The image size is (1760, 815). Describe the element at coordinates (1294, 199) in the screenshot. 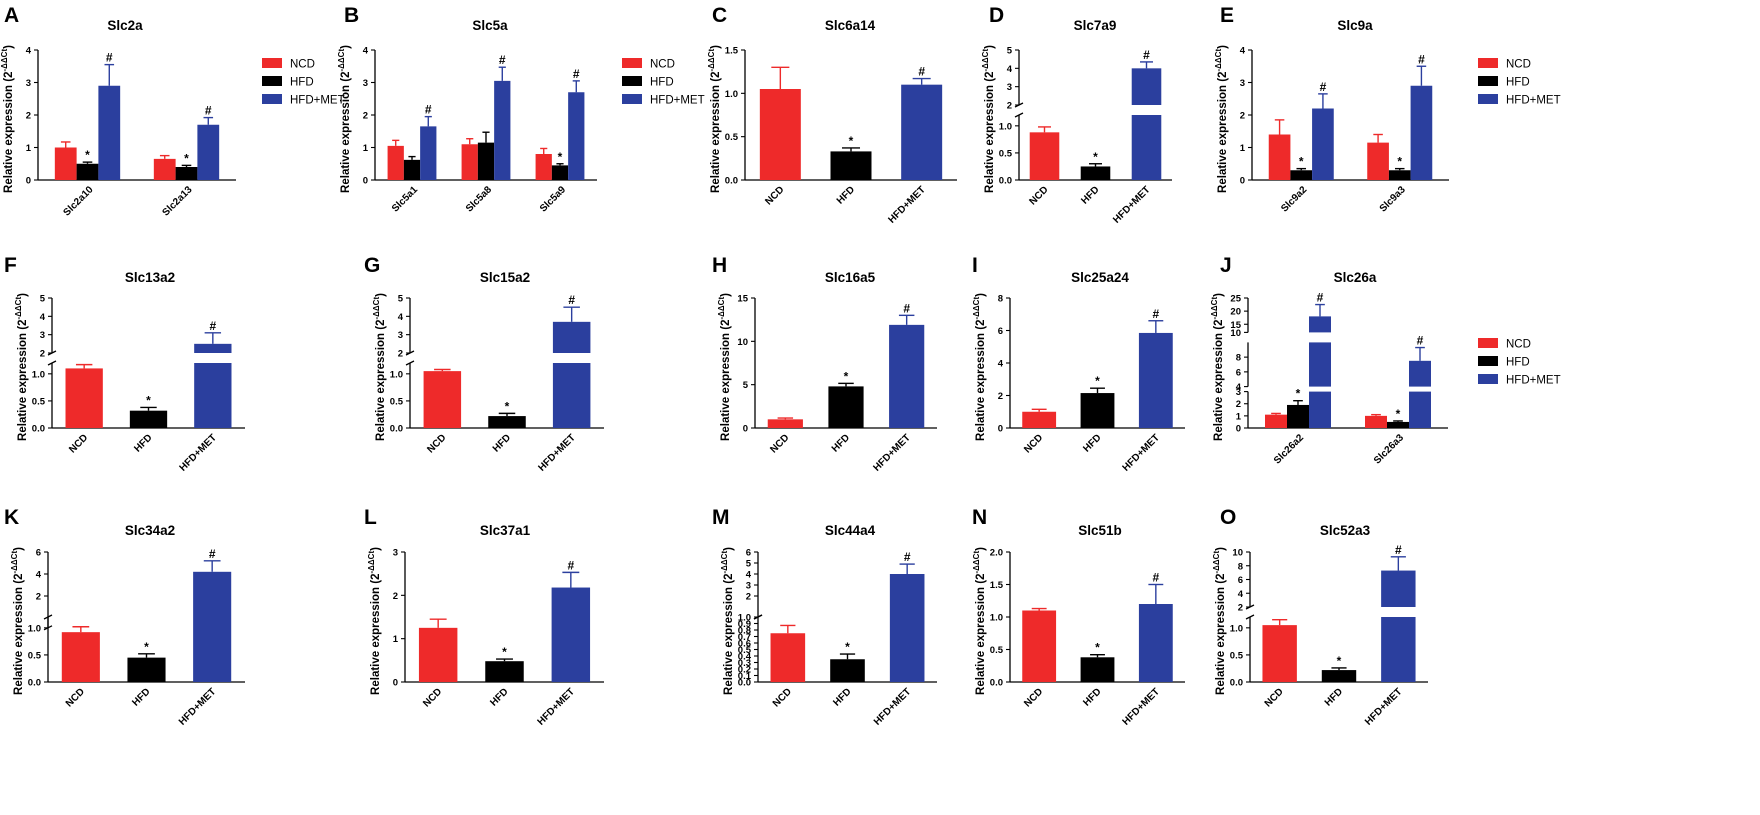

I see `x-category-label: Slc9a2` at that location.